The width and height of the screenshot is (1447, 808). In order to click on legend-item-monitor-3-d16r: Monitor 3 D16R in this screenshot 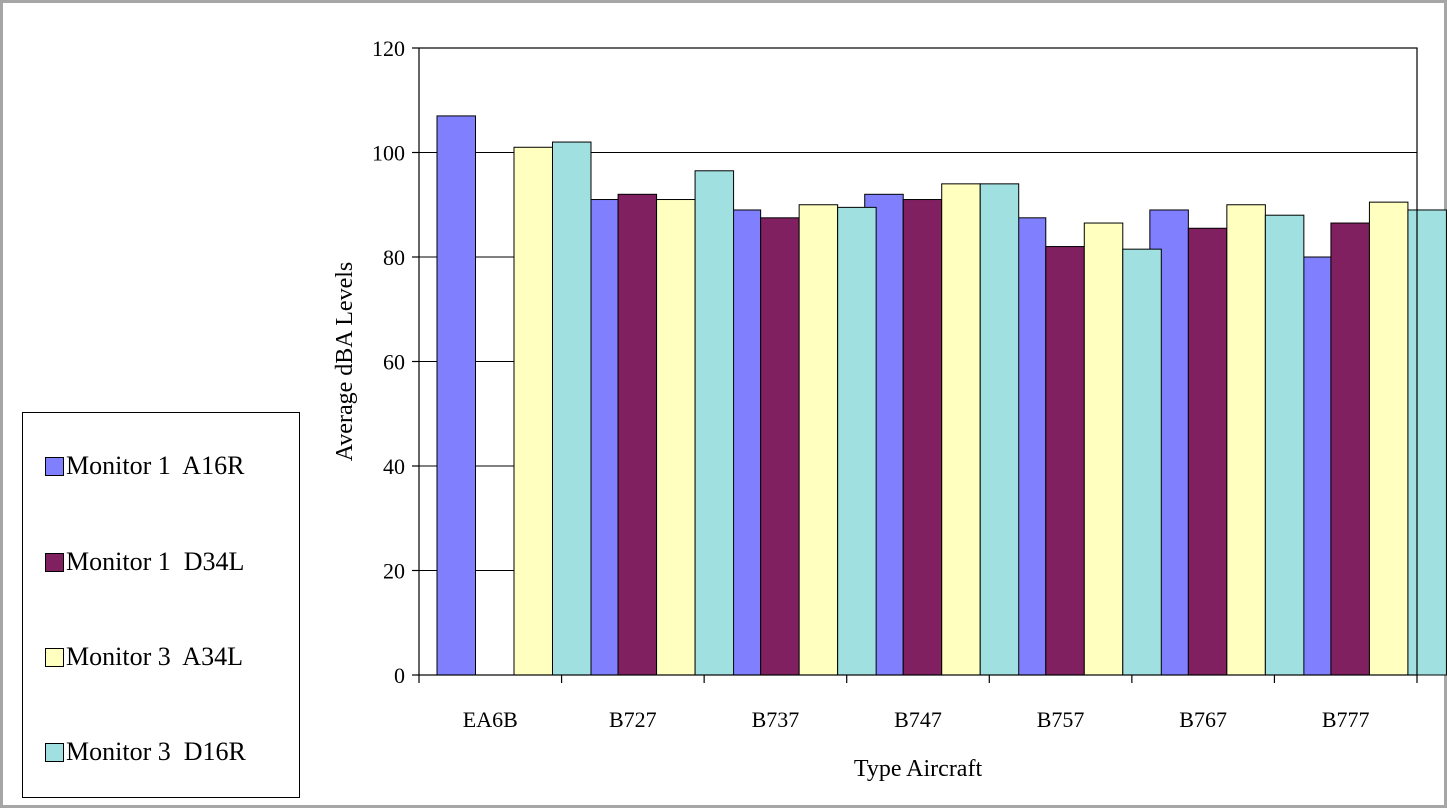, I will do `click(145, 752)`.